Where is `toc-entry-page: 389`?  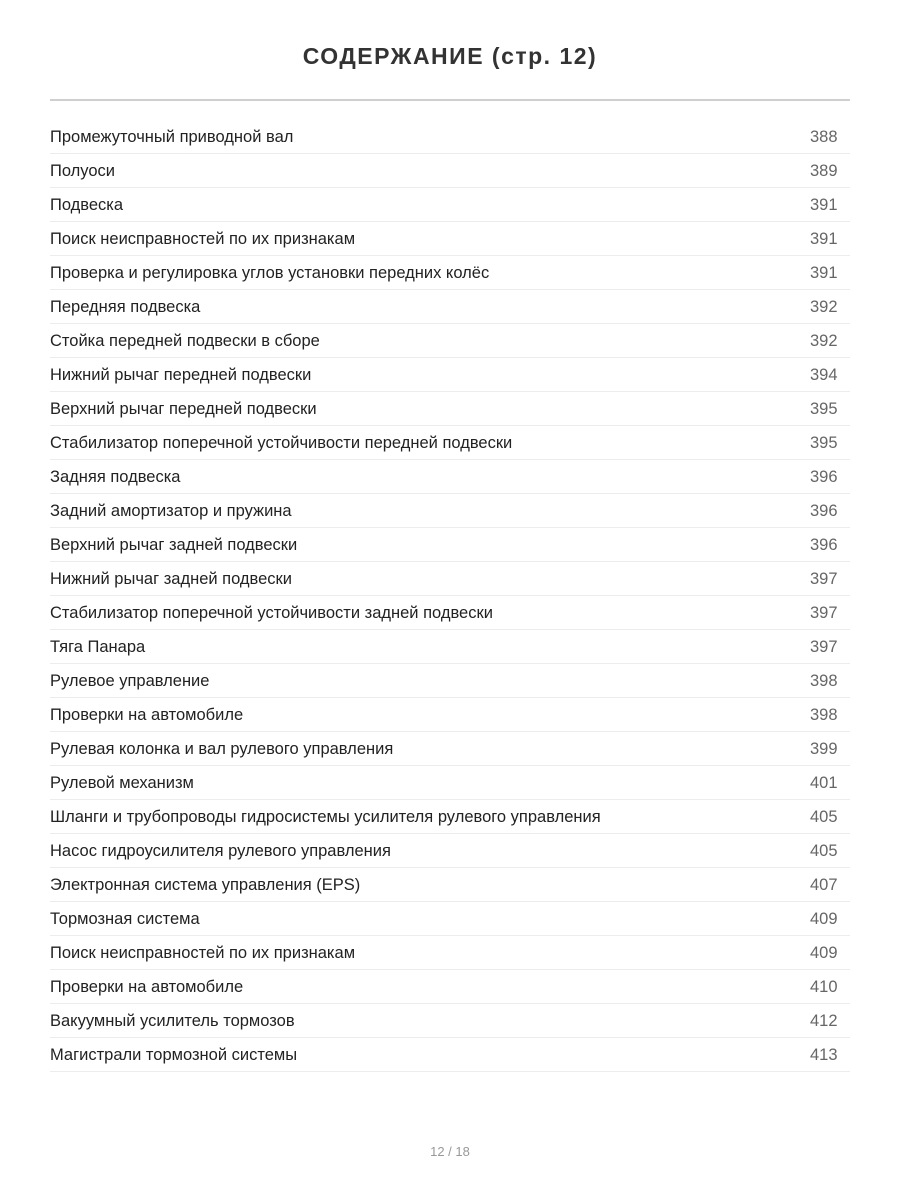
toc-entry-page: 389 is located at coordinates (824, 171).